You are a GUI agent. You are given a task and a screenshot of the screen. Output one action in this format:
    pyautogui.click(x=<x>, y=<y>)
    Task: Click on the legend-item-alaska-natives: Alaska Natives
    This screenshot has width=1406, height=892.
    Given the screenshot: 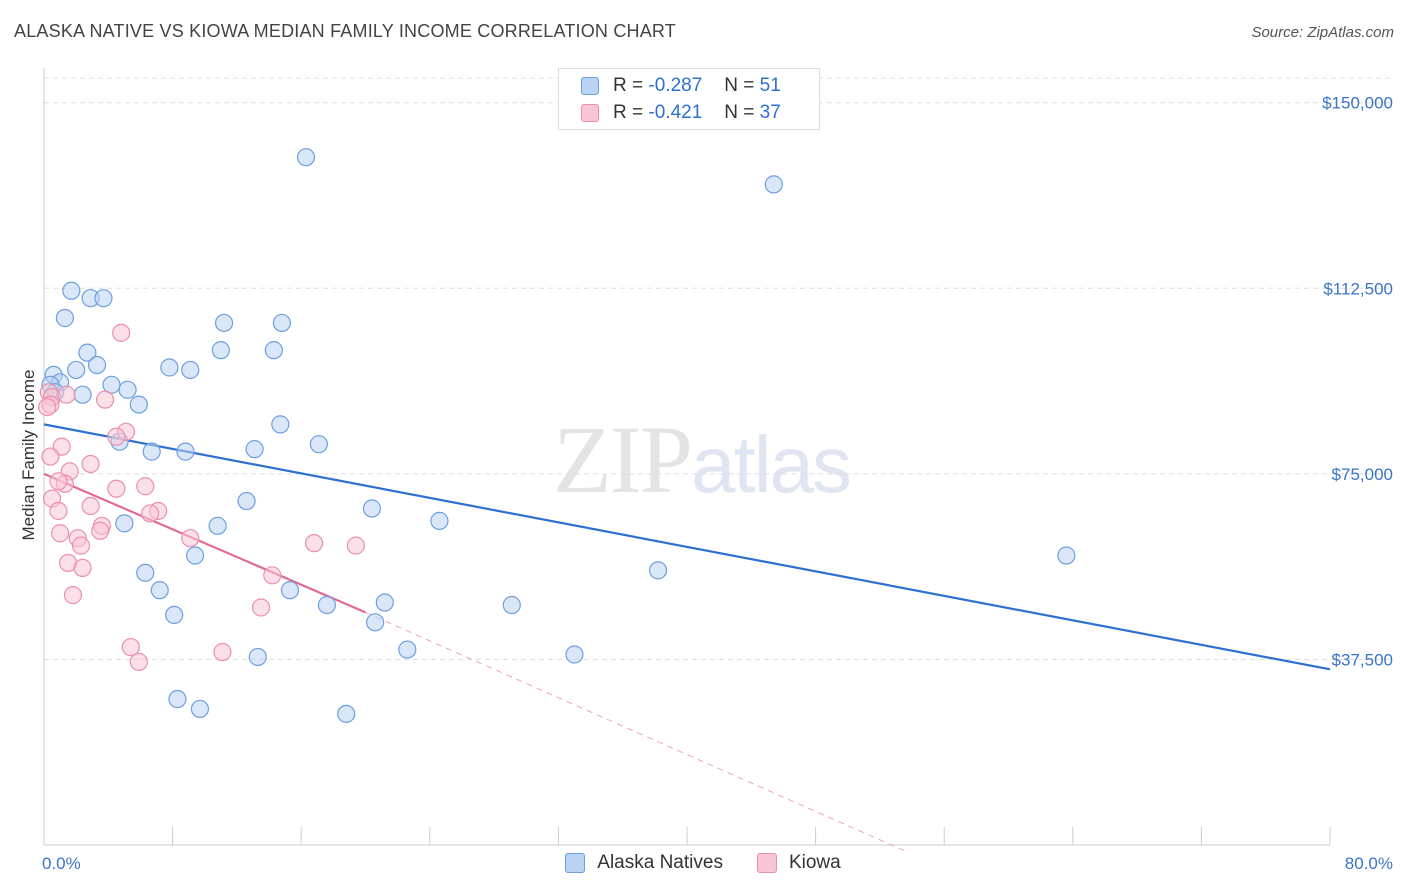 What is the action you would take?
    pyautogui.click(x=644, y=863)
    